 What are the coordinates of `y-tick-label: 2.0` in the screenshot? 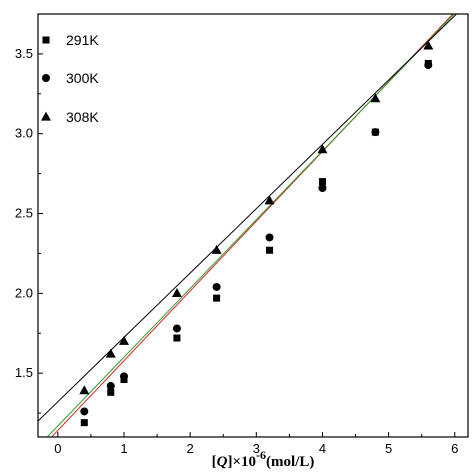 It's located at (24, 292).